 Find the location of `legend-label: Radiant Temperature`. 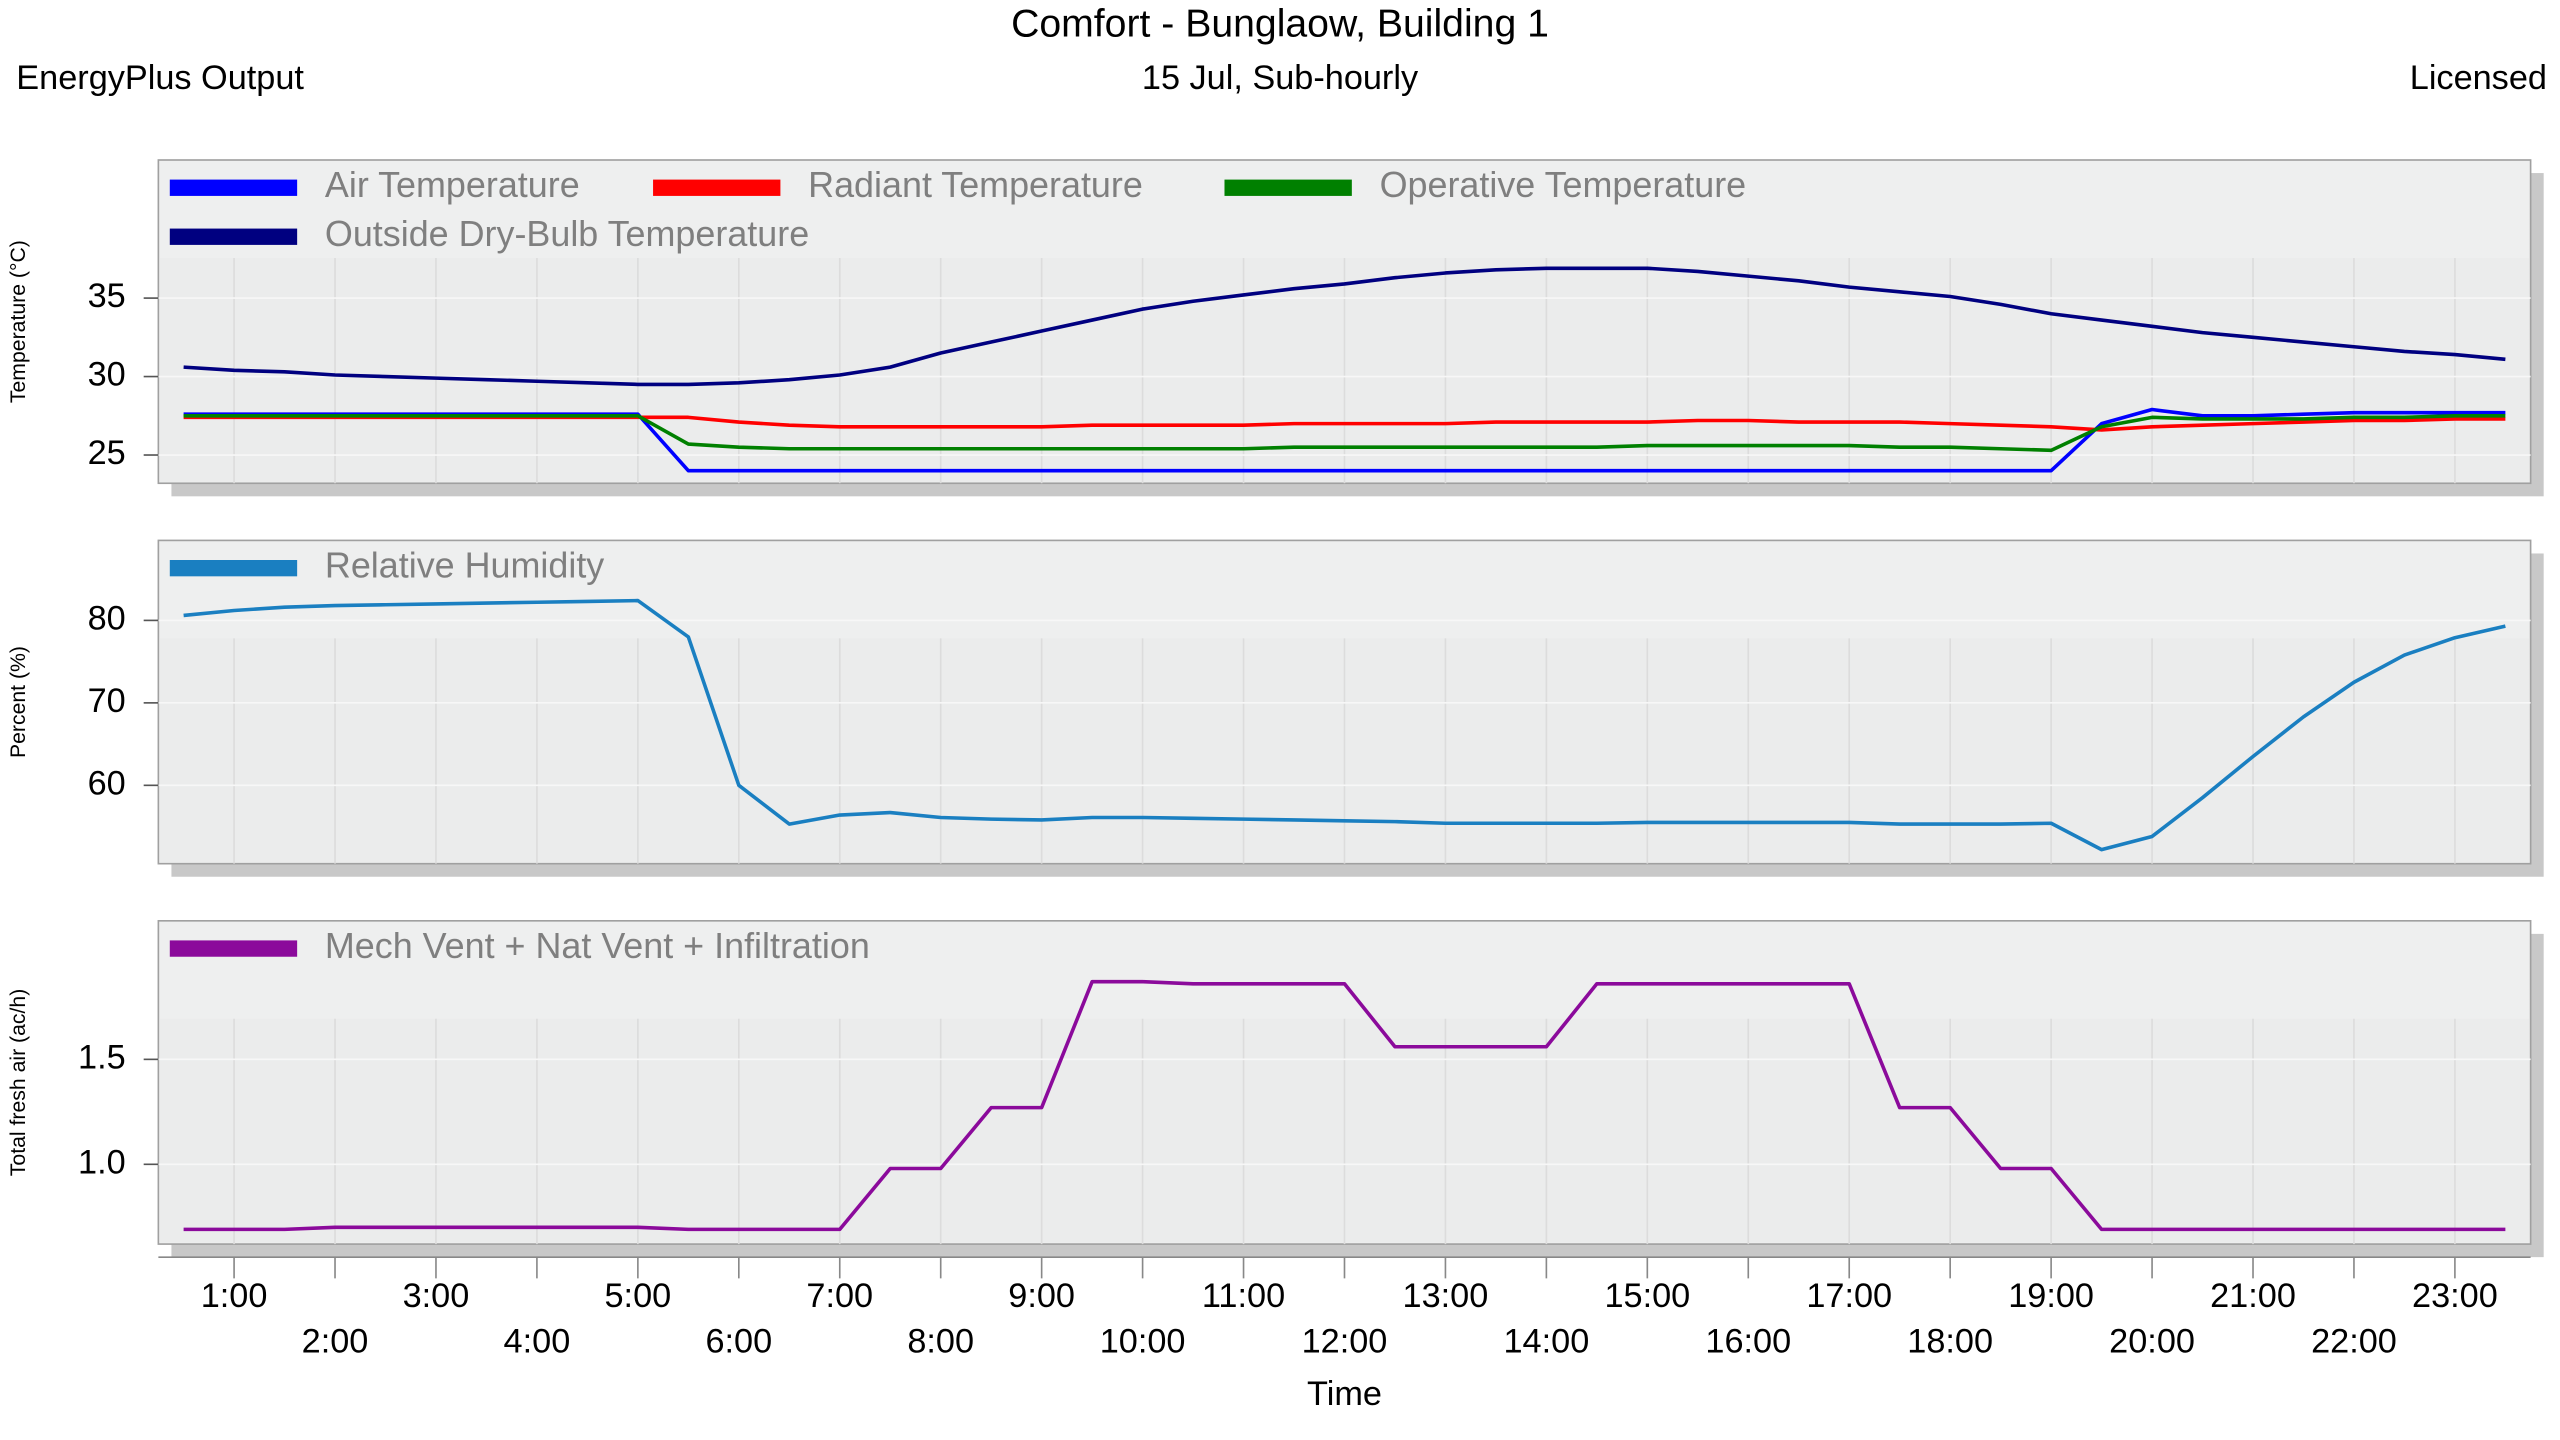

legend-label: Radiant Temperature is located at coordinates (975, 184).